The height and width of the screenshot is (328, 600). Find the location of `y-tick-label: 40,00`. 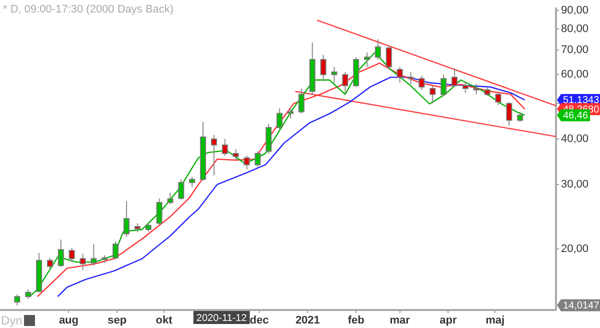

y-tick-label: 40,00 is located at coordinates (575, 138).